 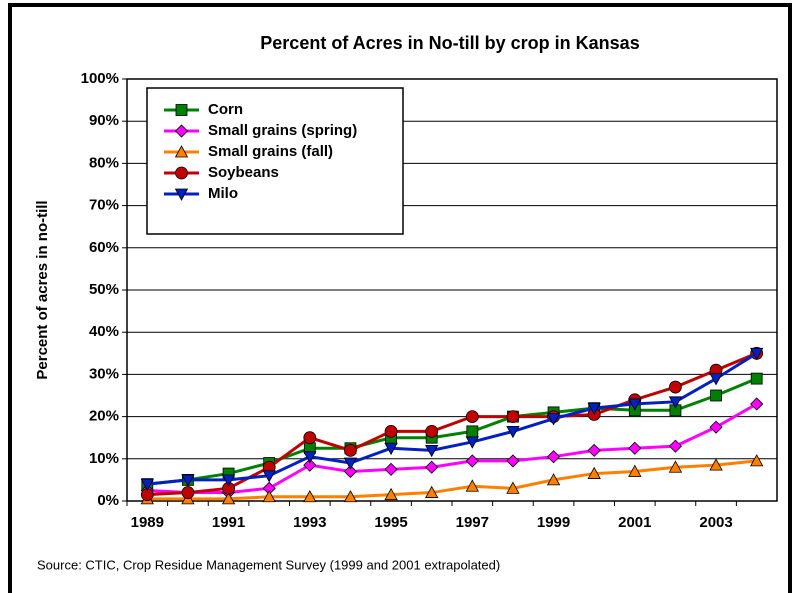 What do you see at coordinates (108, 500) in the screenshot?
I see `y-tick-label: 0%` at bounding box center [108, 500].